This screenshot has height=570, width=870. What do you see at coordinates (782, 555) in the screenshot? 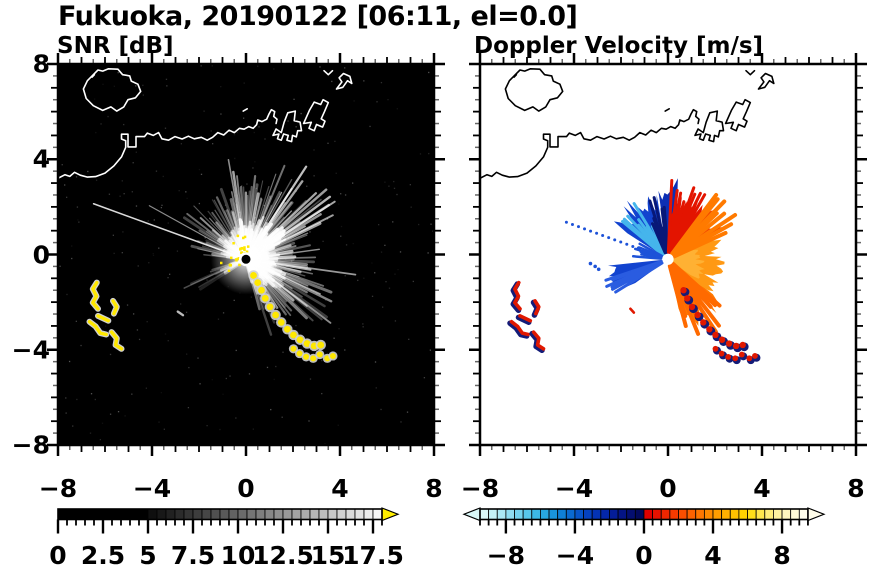
I see `doppler-colorbar-tick-label: 8` at bounding box center [782, 555].